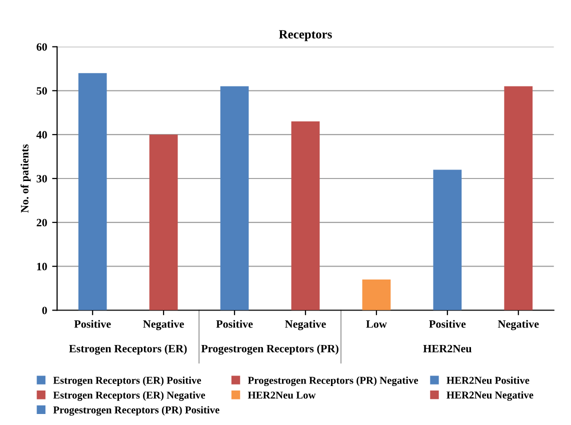 The image size is (571, 425). Describe the element at coordinates (136, 411) in the screenshot. I see `legend-label: Progestrogen Receptors (PR) Positive` at that location.